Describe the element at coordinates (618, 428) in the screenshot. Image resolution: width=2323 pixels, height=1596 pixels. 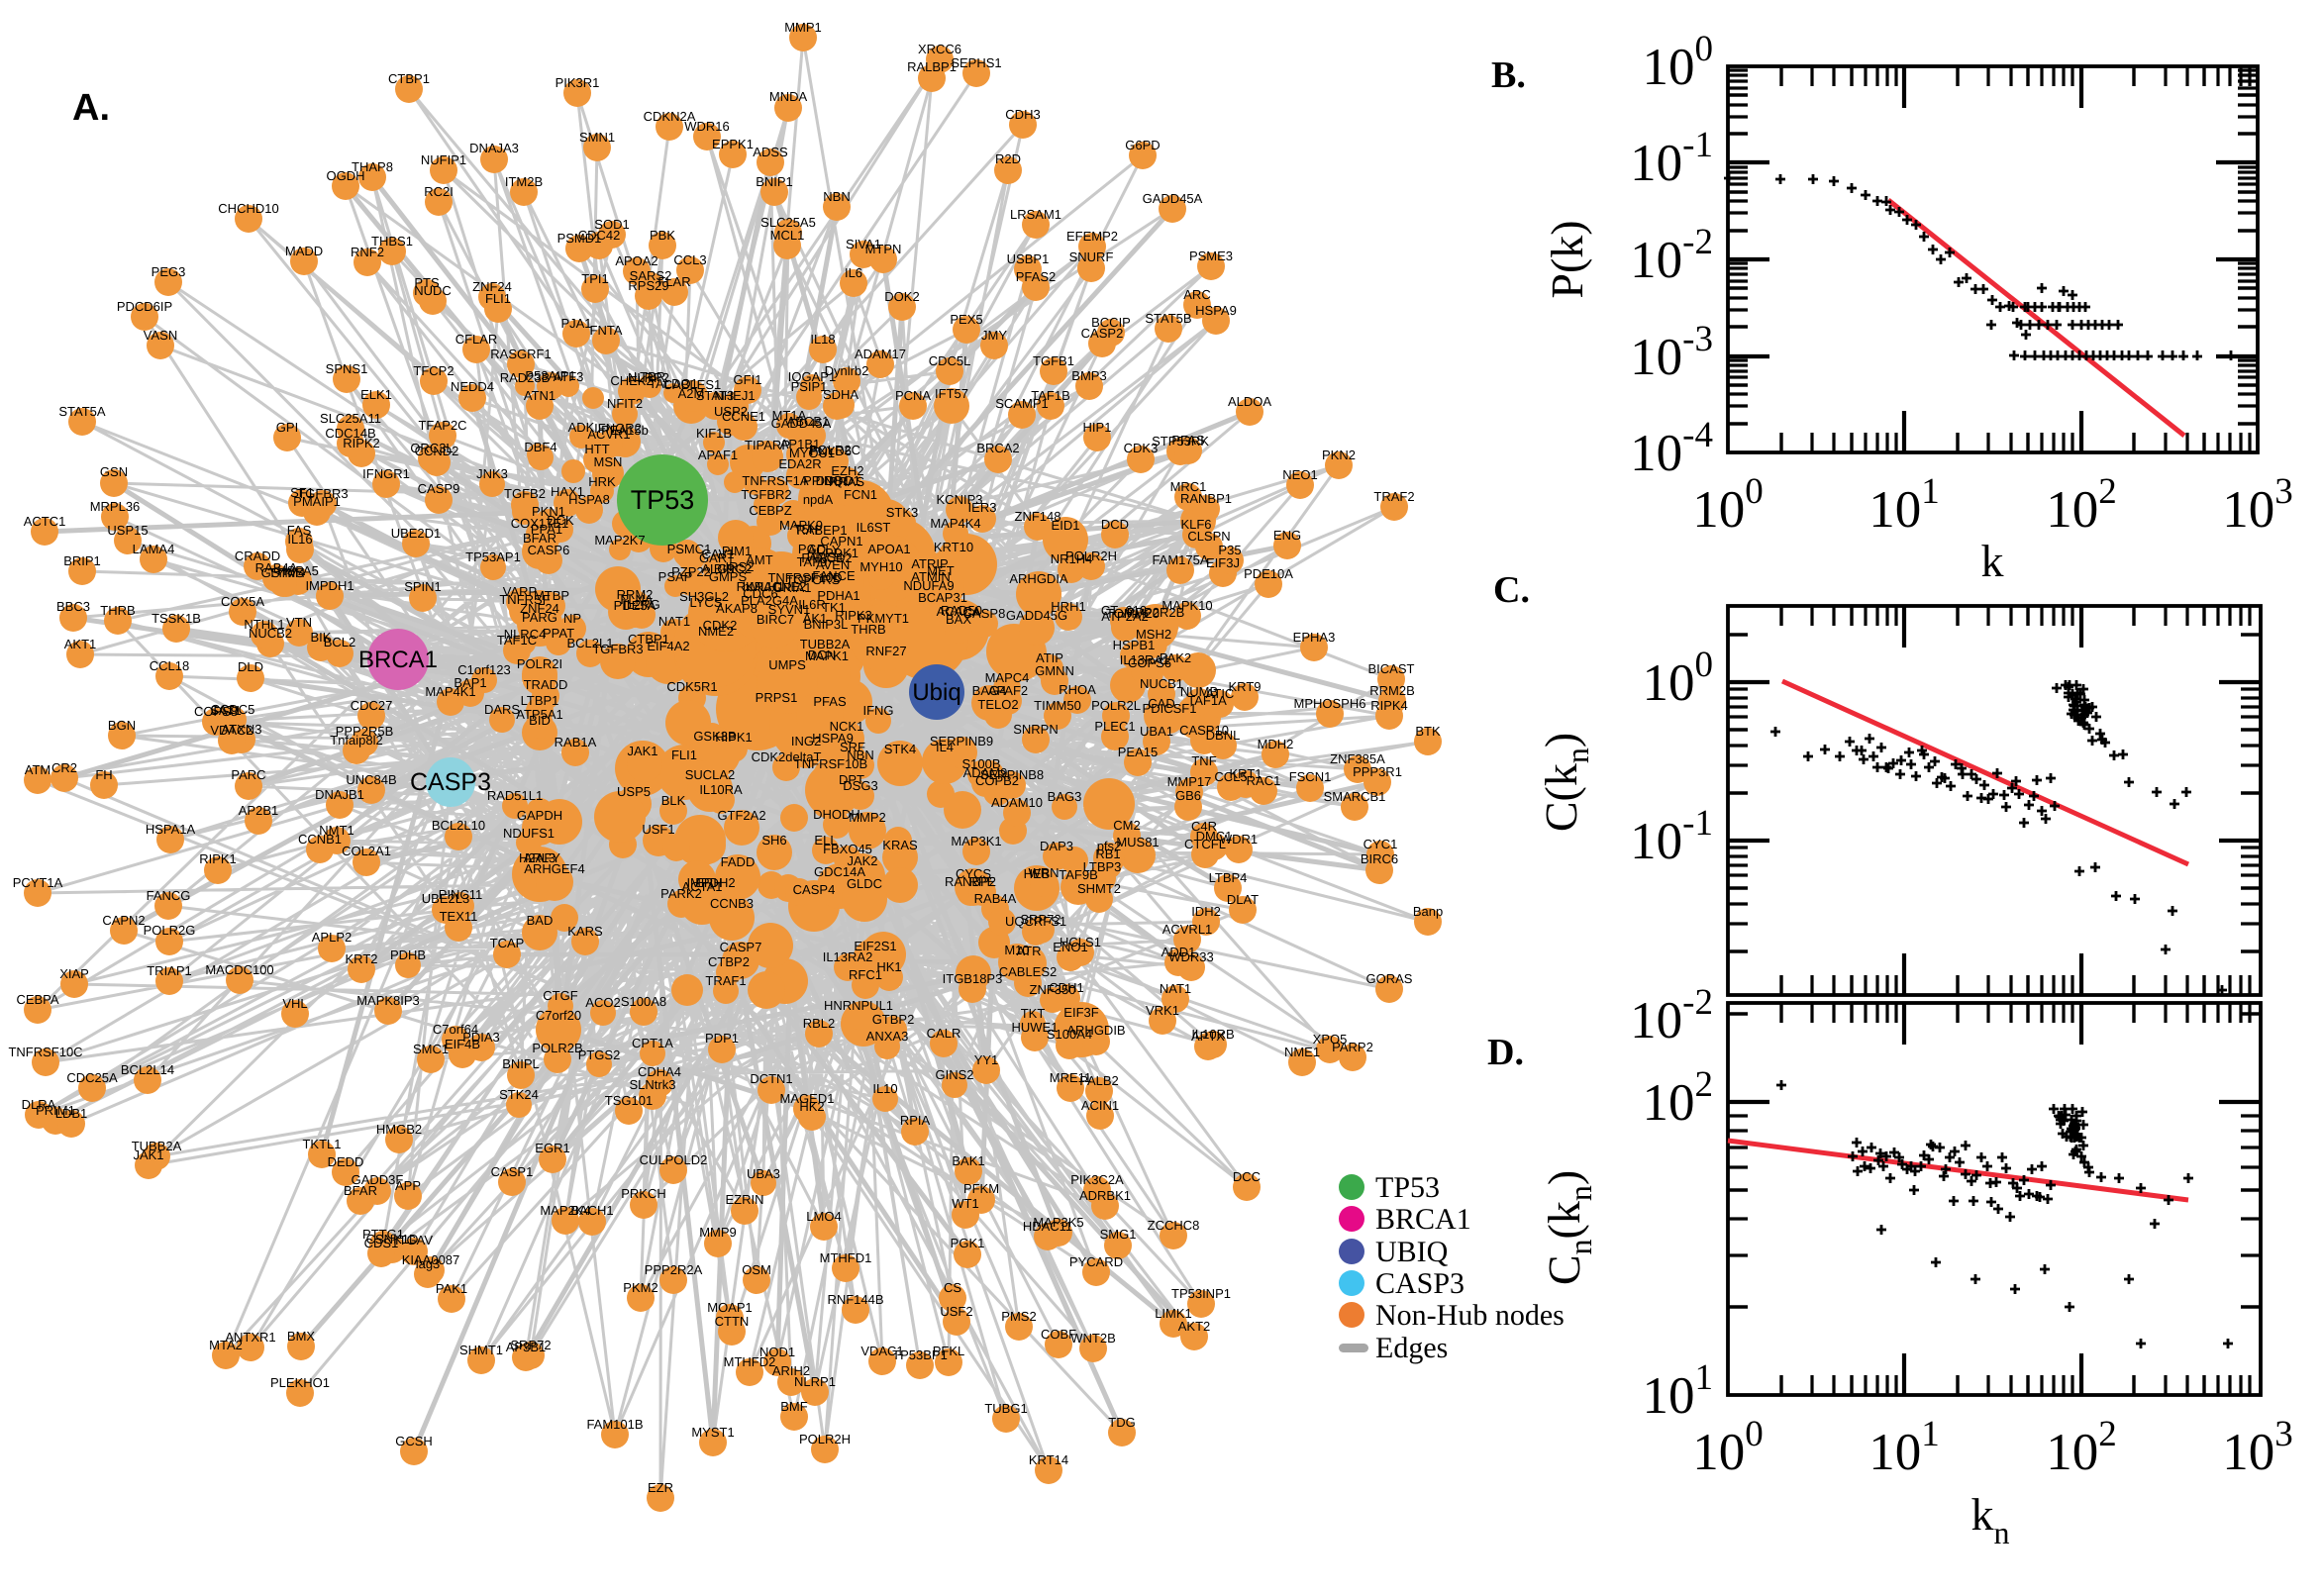
I see `svg-text: IFNGR2` at that location.